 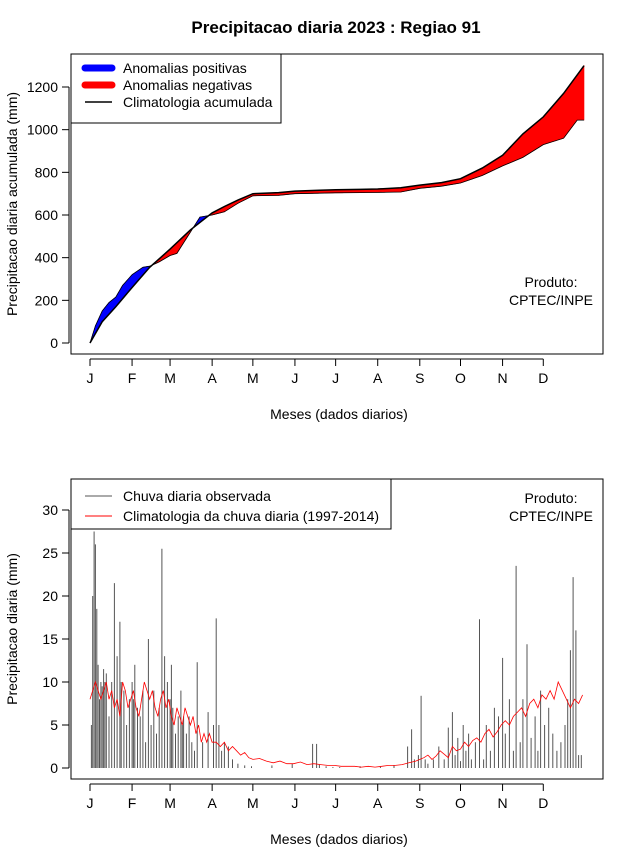 I want to click on y-tick-label: 15, so click(x=50, y=639).